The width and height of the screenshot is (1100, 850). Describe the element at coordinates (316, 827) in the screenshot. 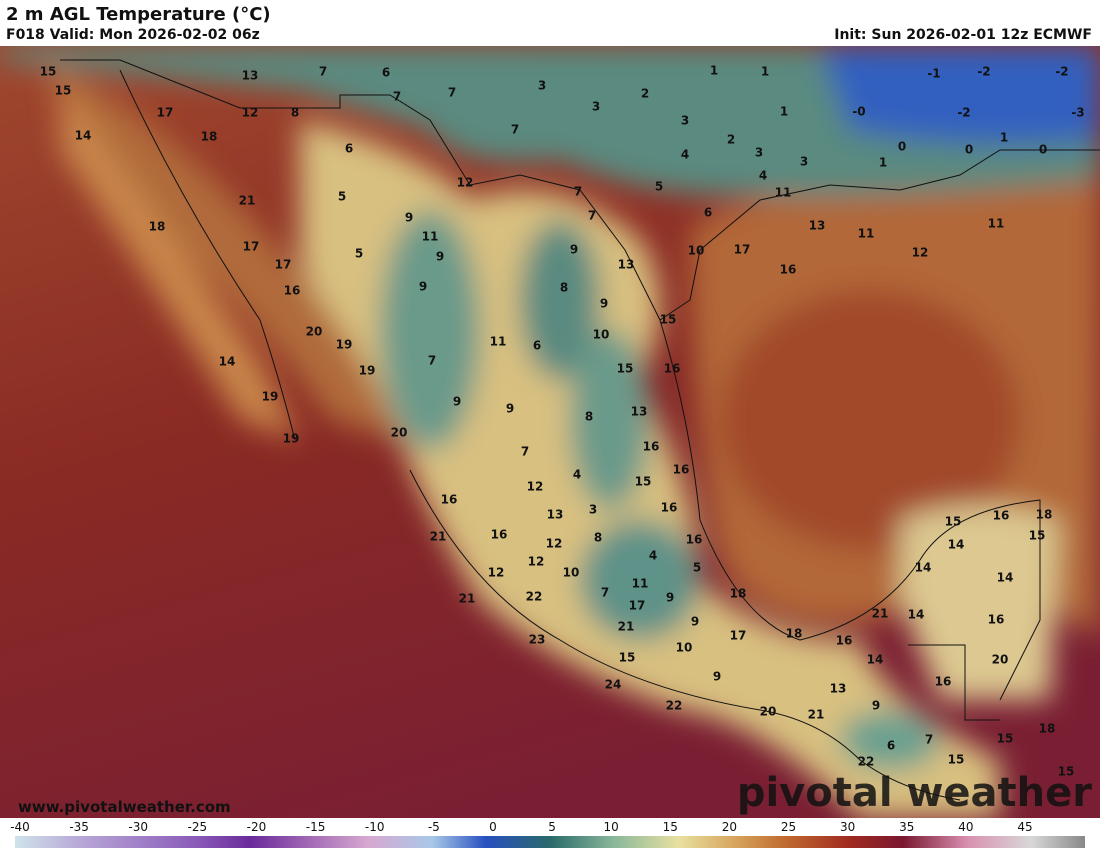

I see `colorbar-tick-label: -15` at that location.